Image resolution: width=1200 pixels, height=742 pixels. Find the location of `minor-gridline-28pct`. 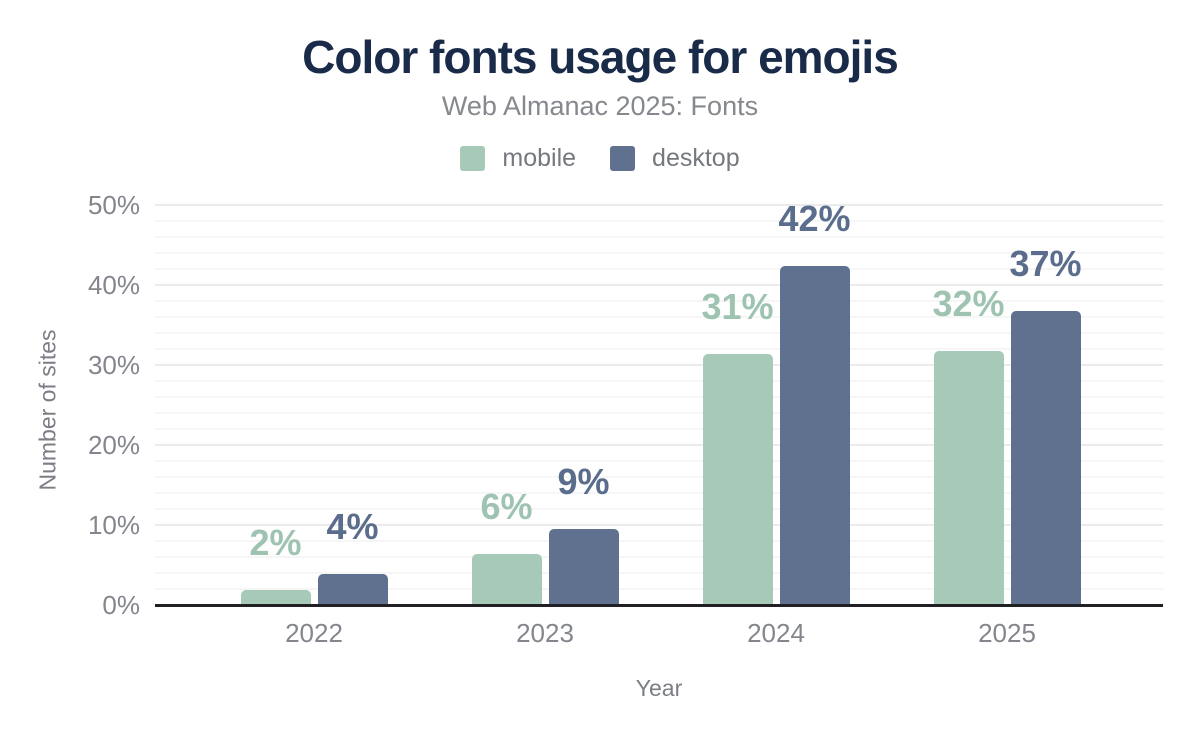

minor-gridline-28pct is located at coordinates (659, 381).